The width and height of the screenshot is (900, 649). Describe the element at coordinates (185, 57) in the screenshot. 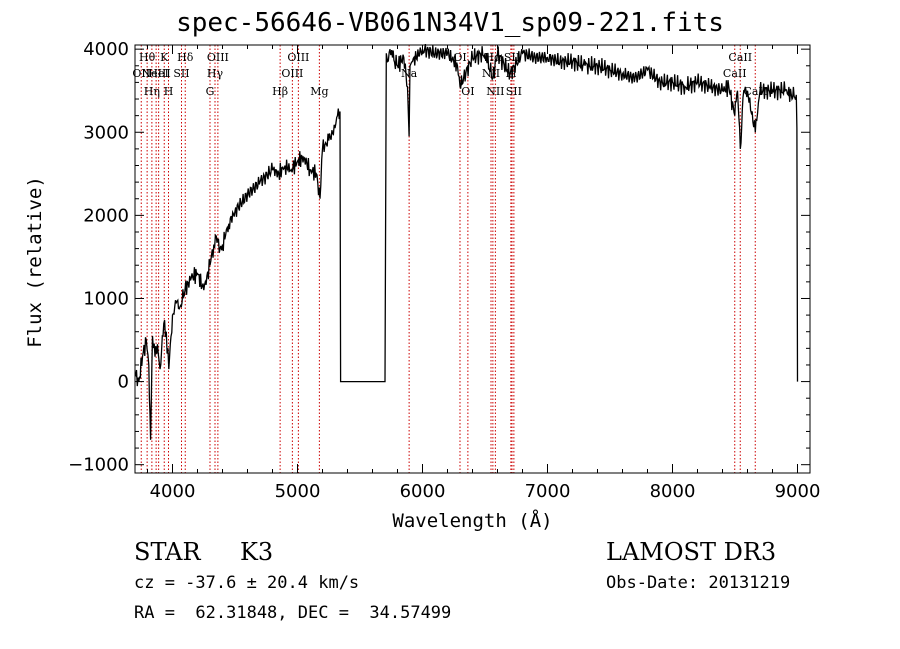

I see `line-marker-label-8: Hδ` at that location.